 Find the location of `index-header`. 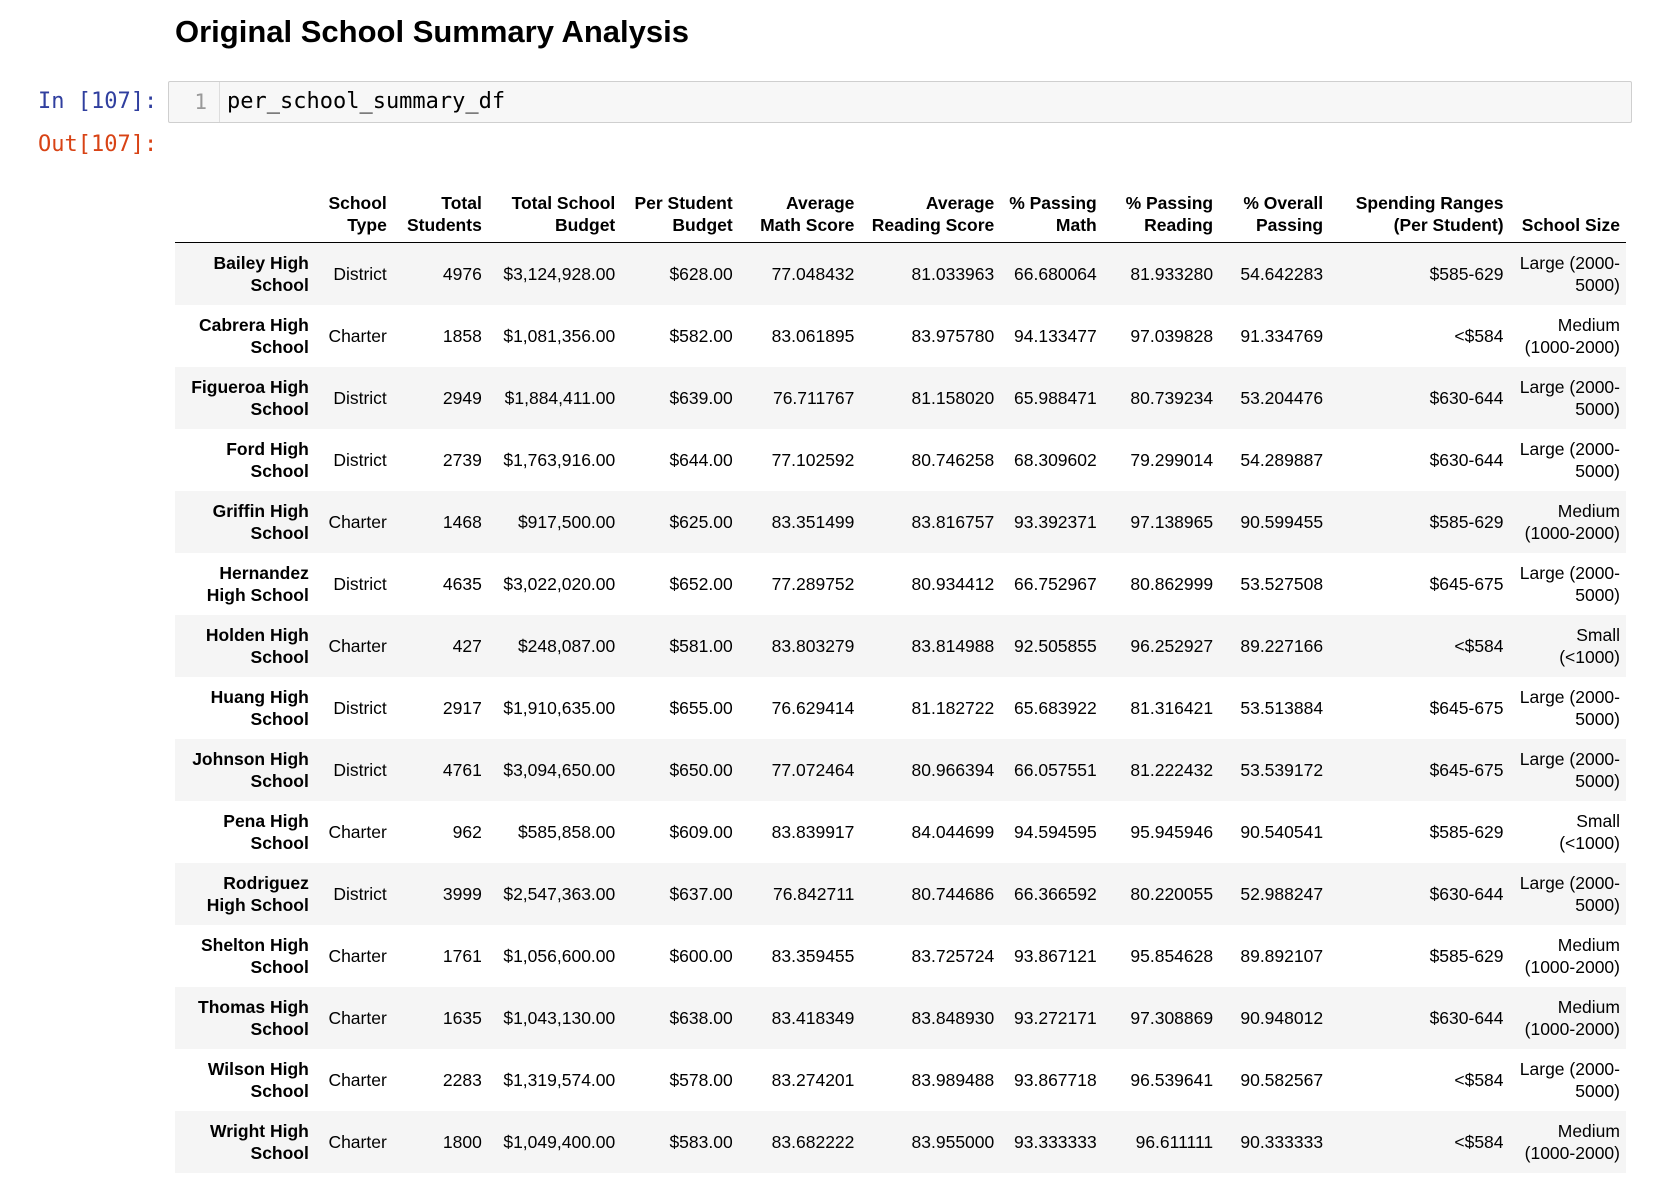

index-header is located at coordinates (245, 201).